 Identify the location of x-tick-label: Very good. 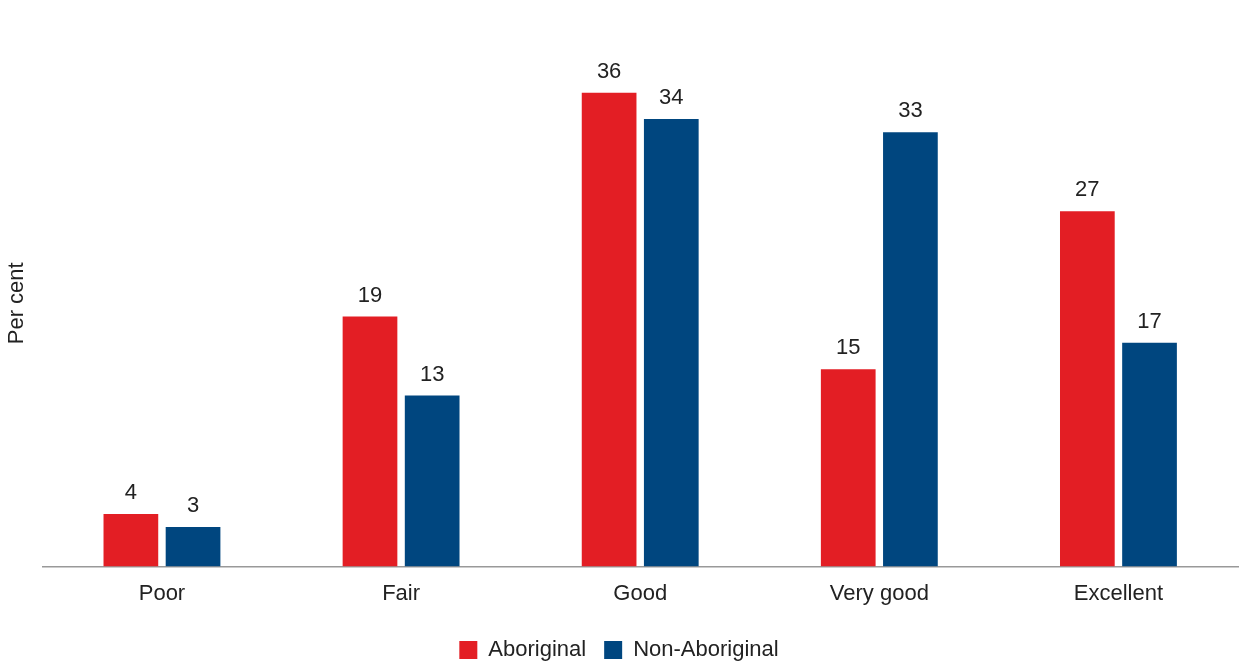
(879, 592).